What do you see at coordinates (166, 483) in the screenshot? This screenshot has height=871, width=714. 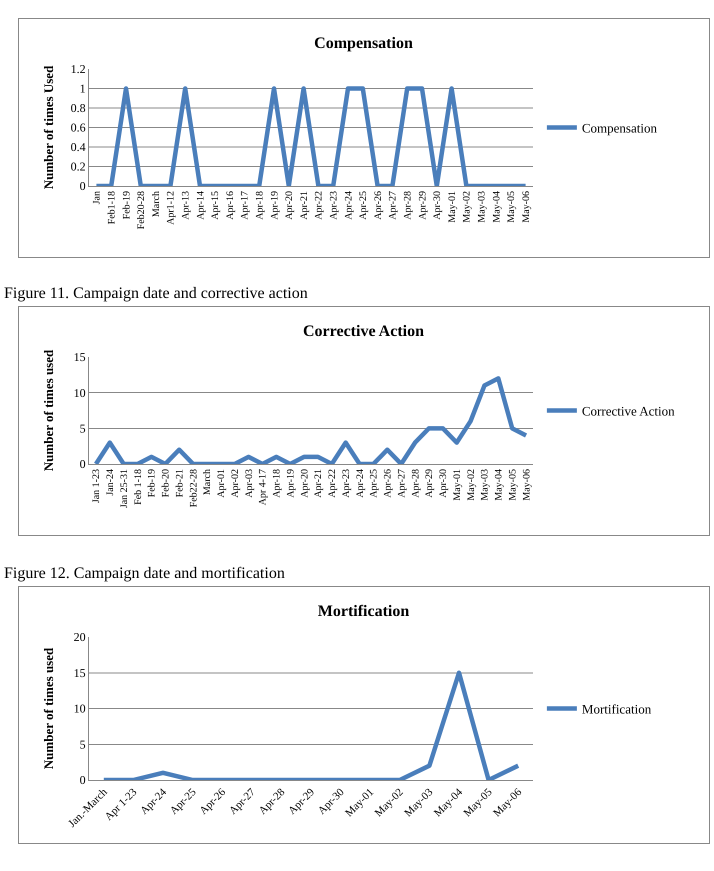 I see `x-tick-label: Feb-20` at bounding box center [166, 483].